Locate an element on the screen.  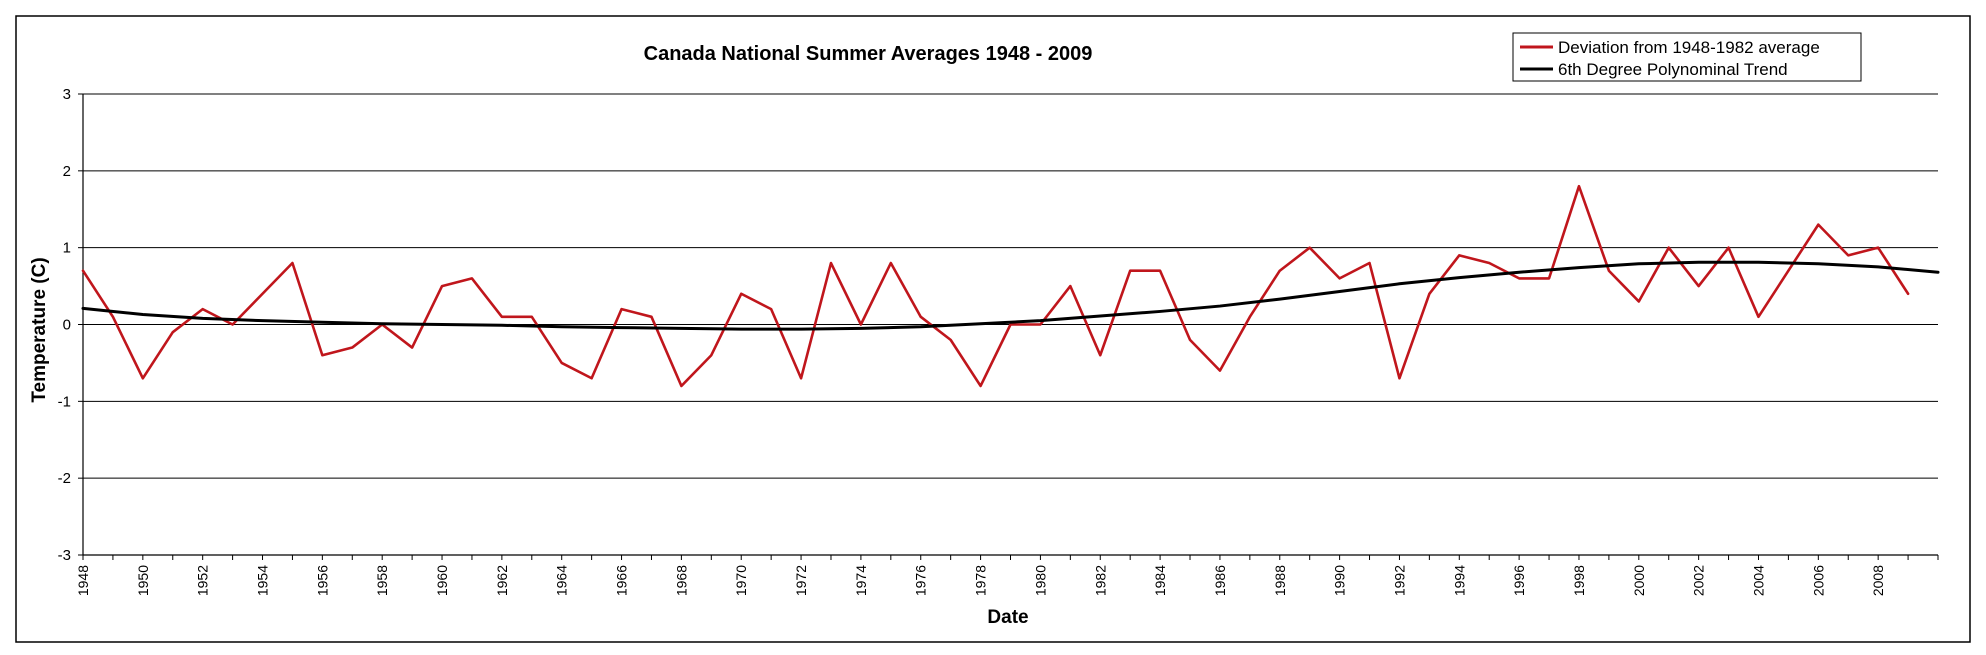
y-tick-label: -2 is located at coordinates (64, 478).